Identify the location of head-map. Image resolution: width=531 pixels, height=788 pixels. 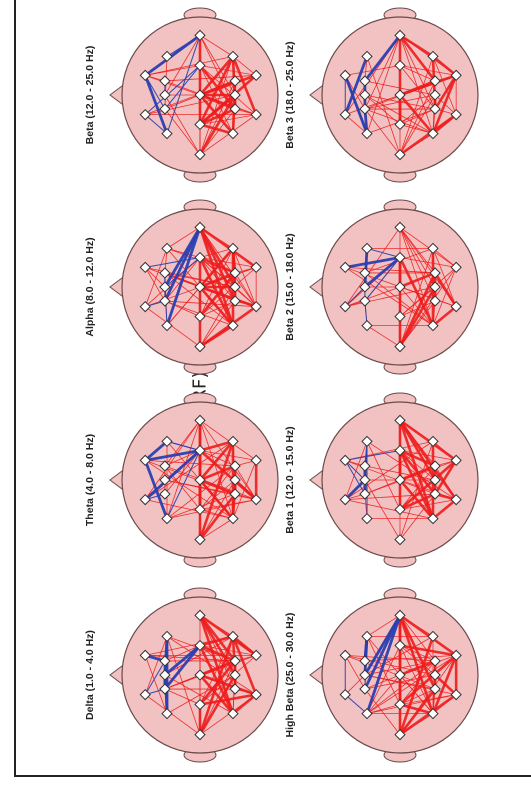
(194, 95).